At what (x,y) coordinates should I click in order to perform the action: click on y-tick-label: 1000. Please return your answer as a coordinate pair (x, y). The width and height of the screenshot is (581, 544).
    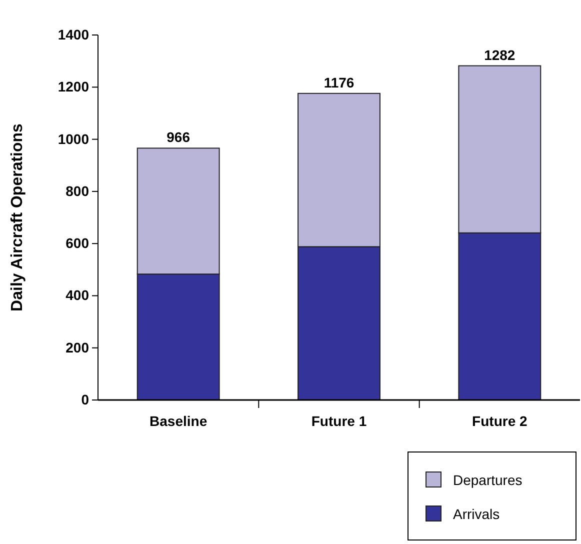
    Looking at the image, I should click on (74, 138).